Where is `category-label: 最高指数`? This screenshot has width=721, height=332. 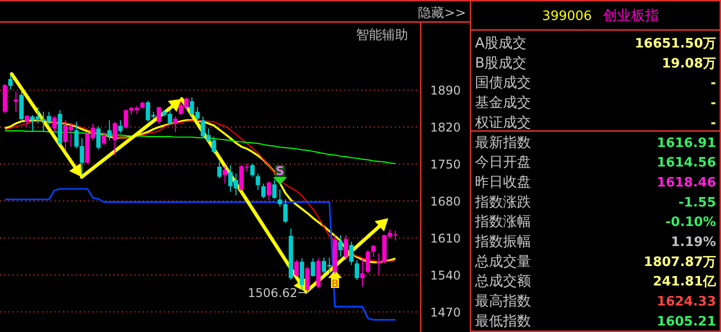 category-label: 最高指数 is located at coordinates (503, 302).